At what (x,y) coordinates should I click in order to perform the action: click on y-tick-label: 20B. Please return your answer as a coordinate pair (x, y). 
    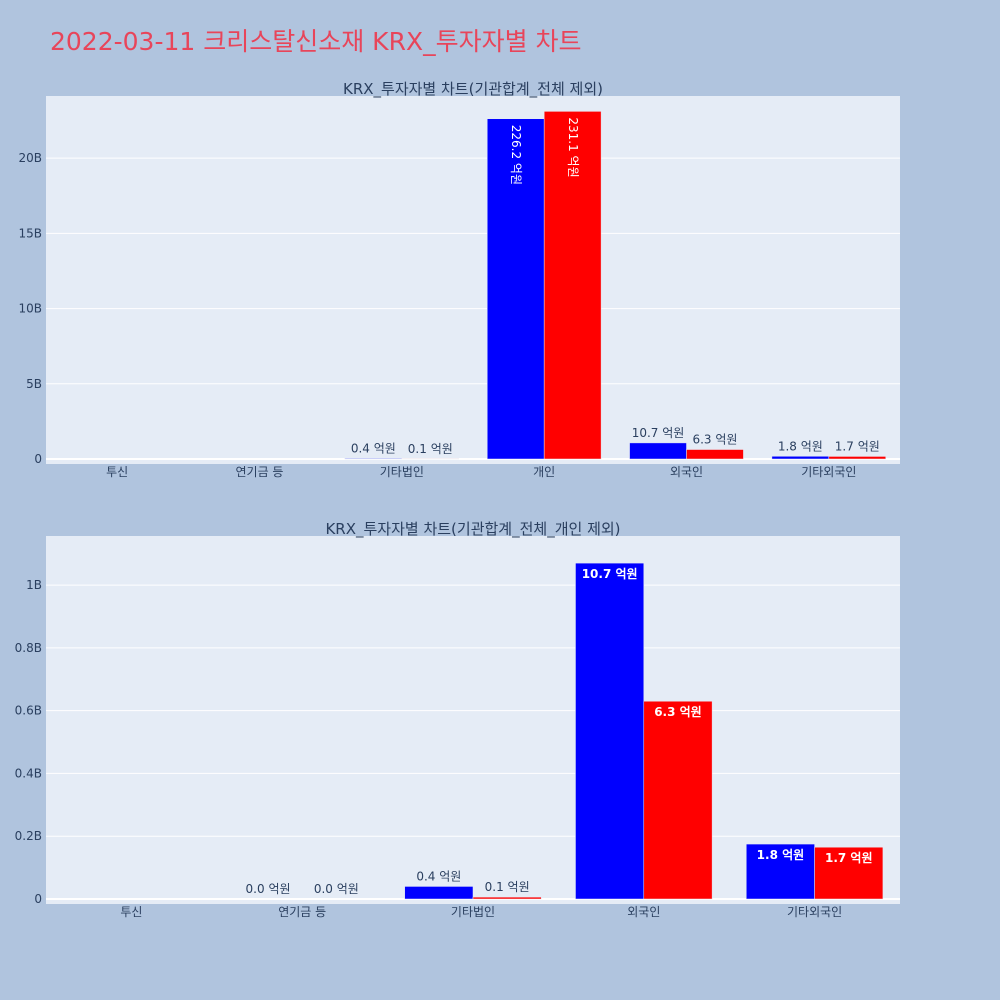
    Looking at the image, I should click on (30, 158).